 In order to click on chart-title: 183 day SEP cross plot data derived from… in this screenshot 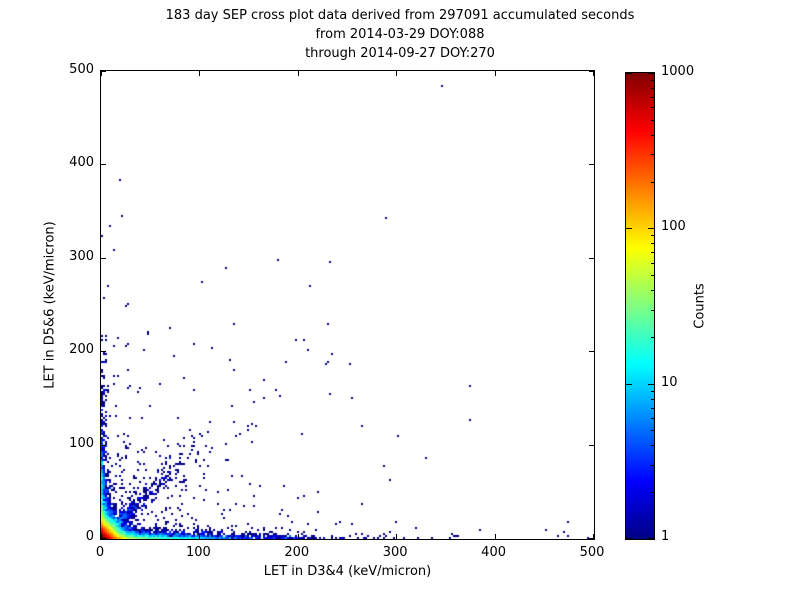, I will do `click(400, 34)`.